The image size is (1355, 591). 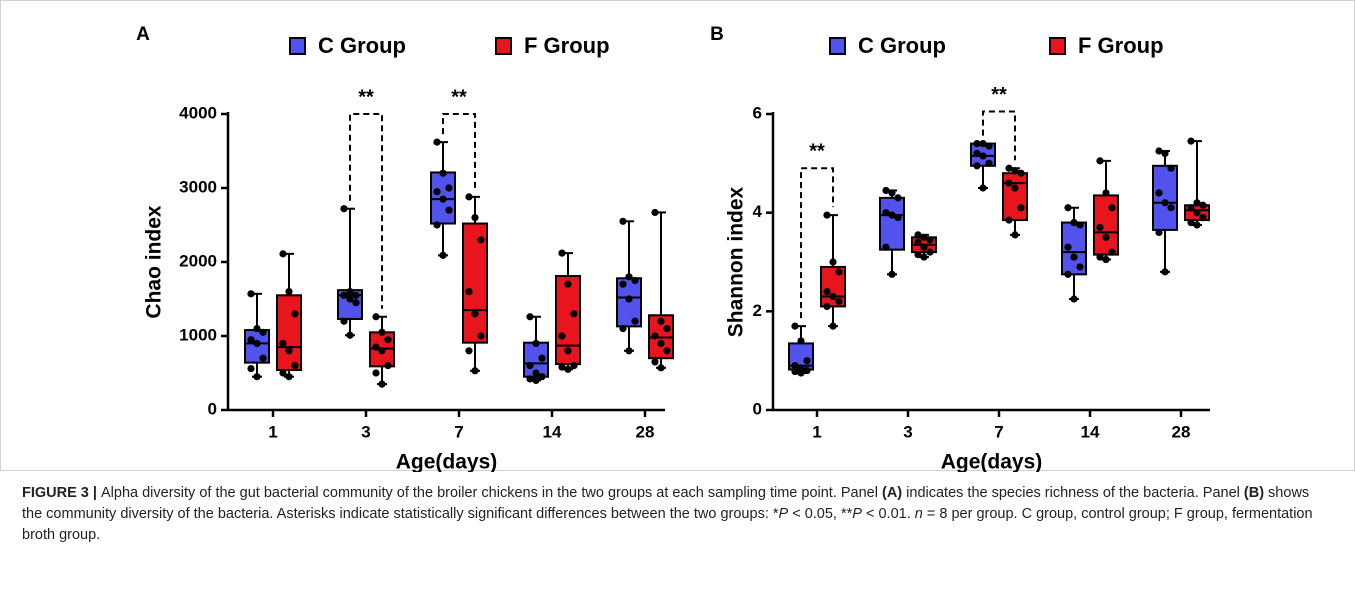 What do you see at coordinates (289, 333) in the screenshot?
I see `box` at bounding box center [289, 333].